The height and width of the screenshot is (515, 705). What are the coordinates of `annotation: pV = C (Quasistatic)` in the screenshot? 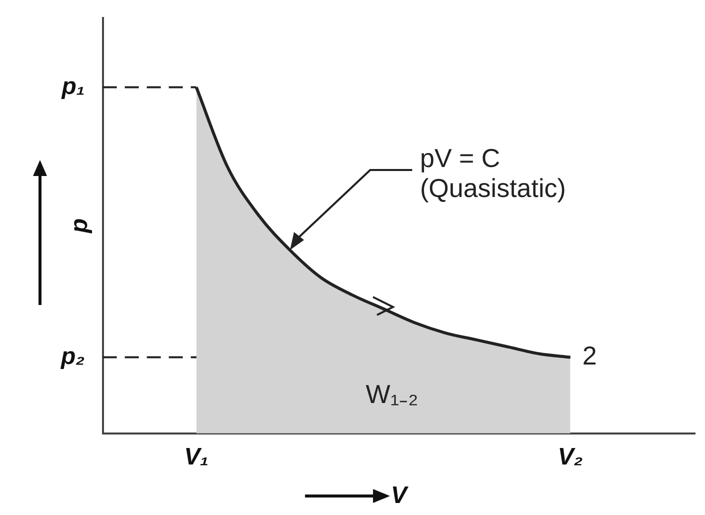 It's located at (493, 173).